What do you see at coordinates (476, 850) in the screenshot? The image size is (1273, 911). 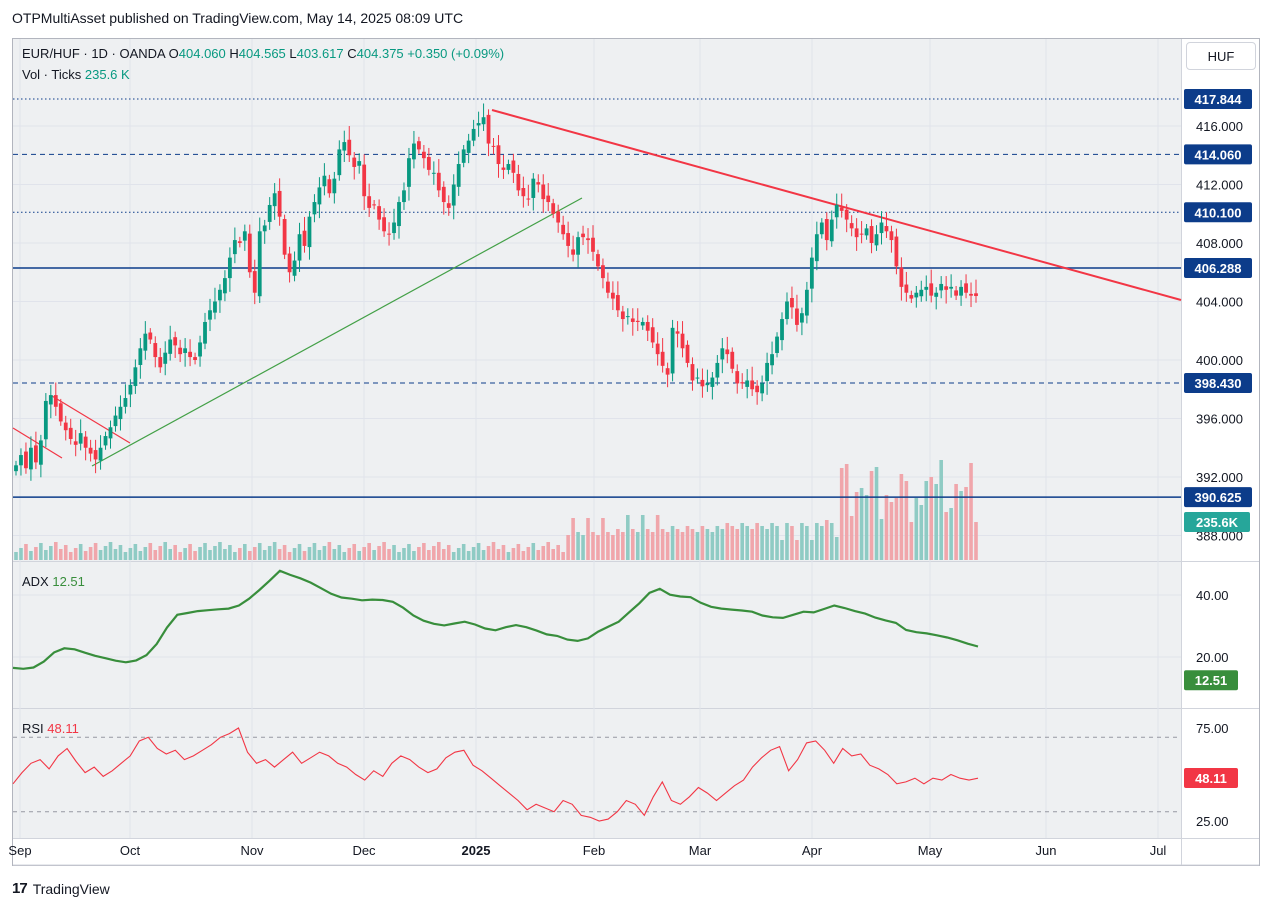 I see `x-tick-label: 2025` at bounding box center [476, 850].